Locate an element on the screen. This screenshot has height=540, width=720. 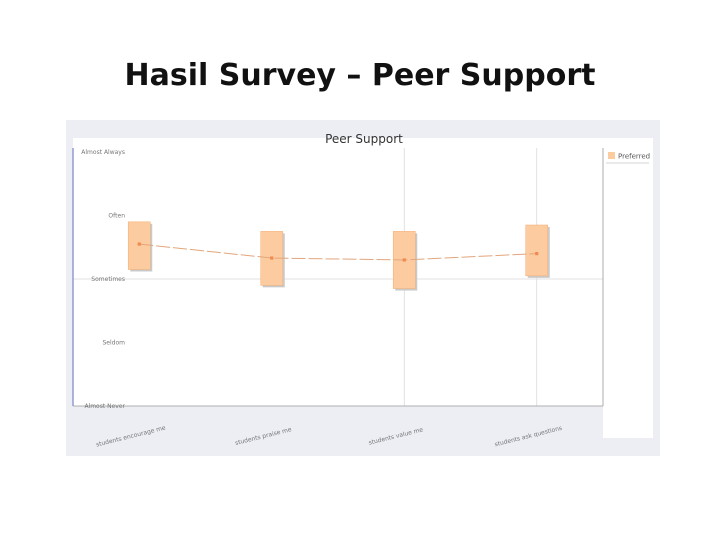
legend-swatch is located at coordinates (611, 155).